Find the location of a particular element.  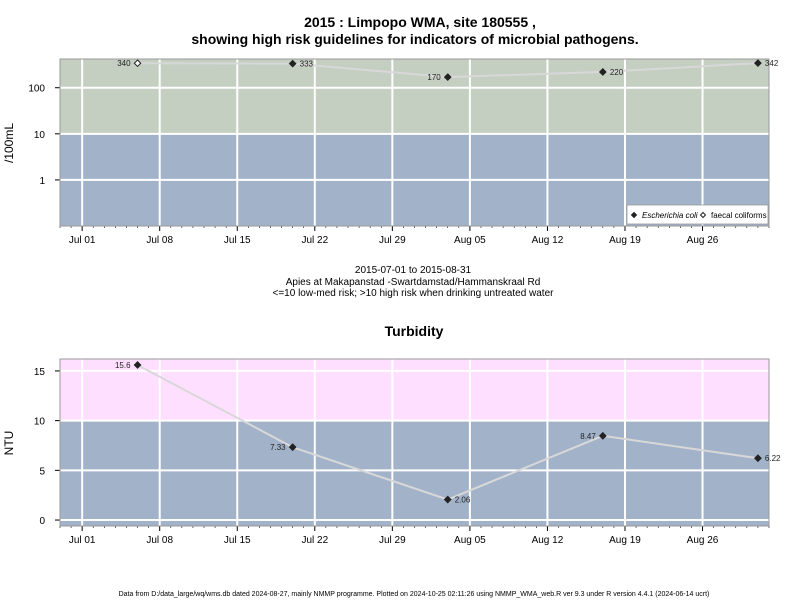

data-point-label: 2.06 is located at coordinates (463, 500).